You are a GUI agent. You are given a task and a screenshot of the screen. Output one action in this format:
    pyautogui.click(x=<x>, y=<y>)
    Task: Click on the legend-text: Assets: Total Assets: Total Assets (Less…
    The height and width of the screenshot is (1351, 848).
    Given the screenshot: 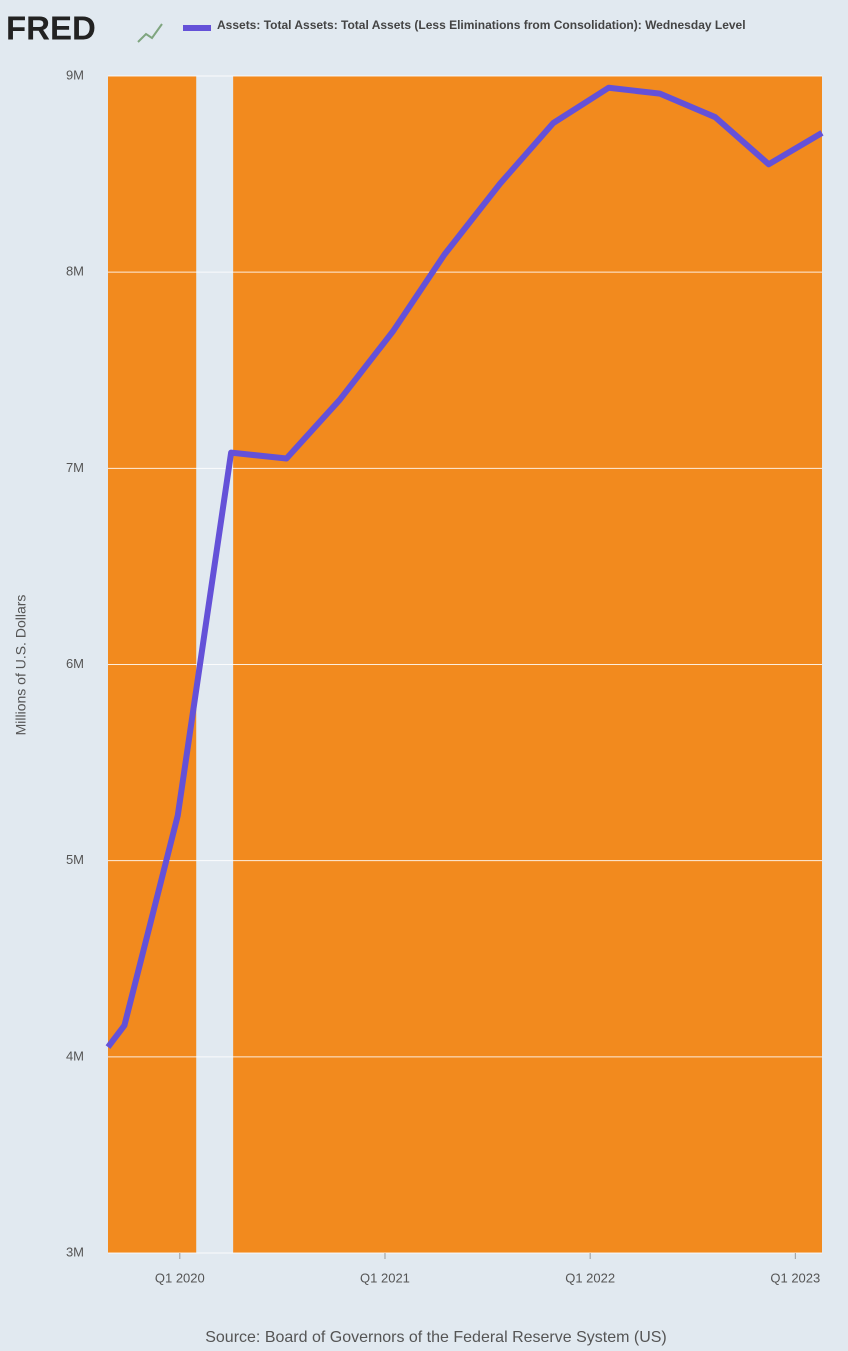 What is the action you would take?
    pyautogui.click(x=481, y=25)
    